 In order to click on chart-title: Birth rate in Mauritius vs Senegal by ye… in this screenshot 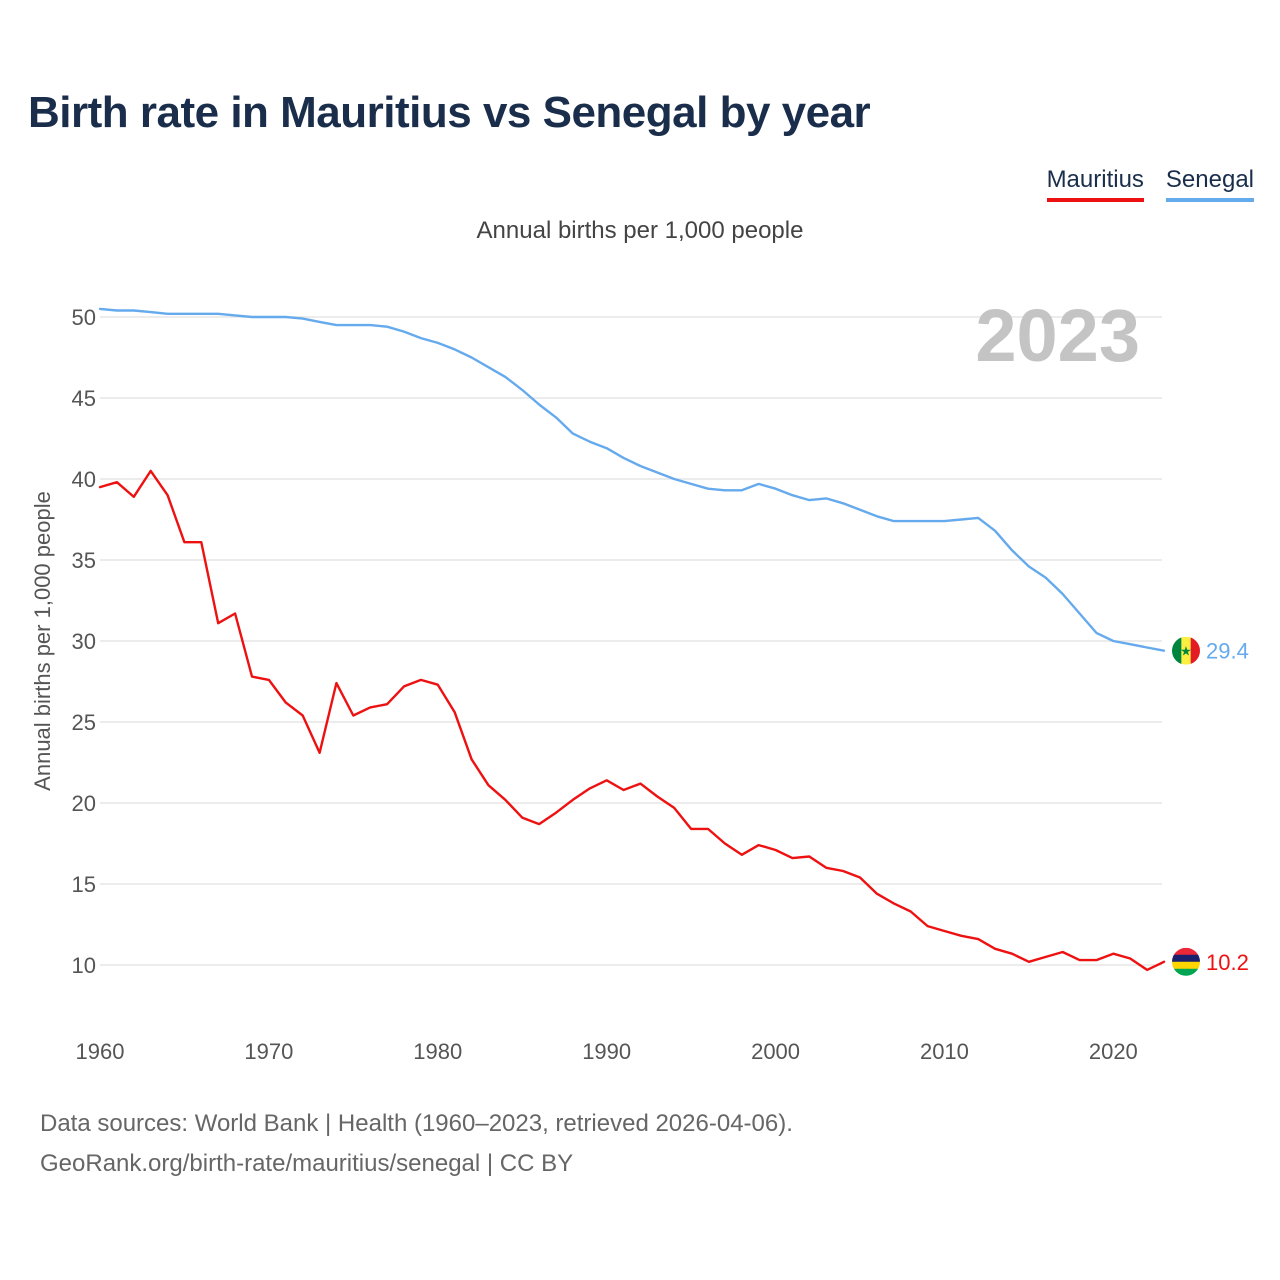, I will do `click(449, 112)`.